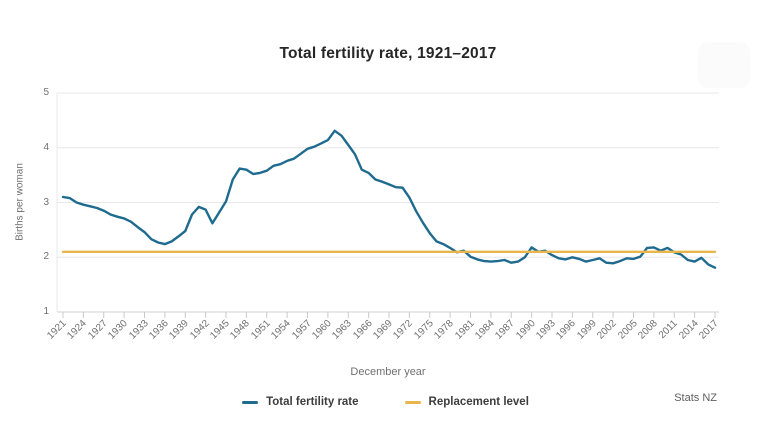 This screenshot has width=771, height=434. What do you see at coordinates (385, 402) in the screenshot?
I see `legend: Total fertility rate Replacement level` at bounding box center [385, 402].